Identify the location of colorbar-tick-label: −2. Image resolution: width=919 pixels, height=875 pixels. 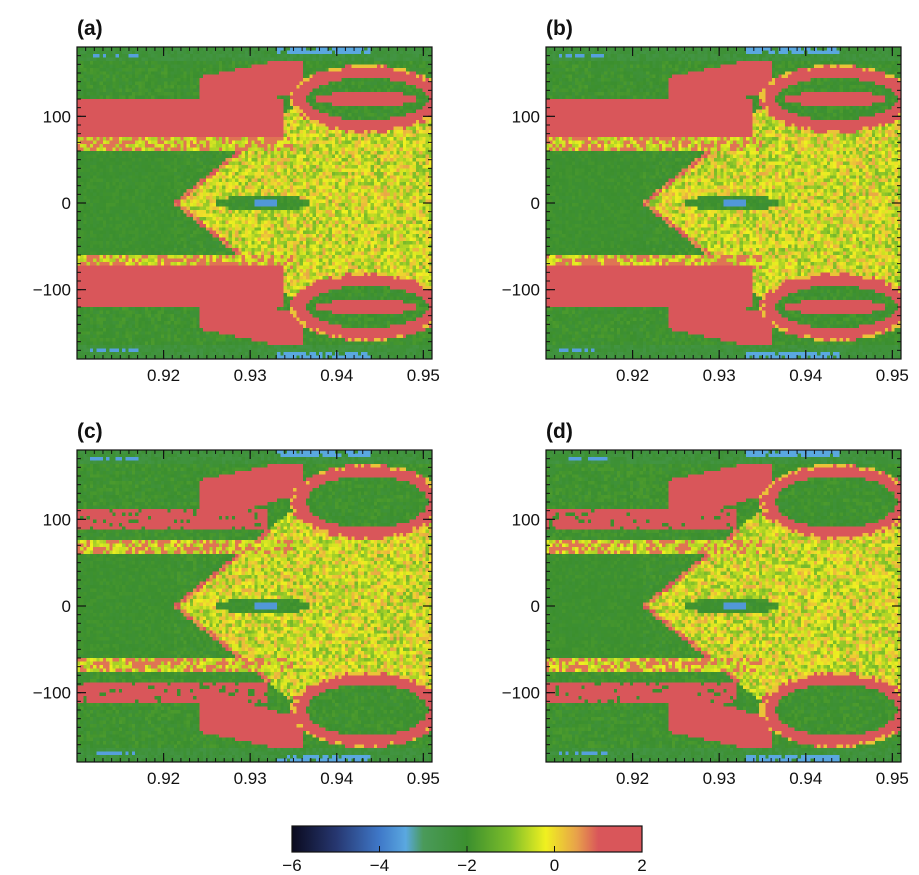
(466, 865).